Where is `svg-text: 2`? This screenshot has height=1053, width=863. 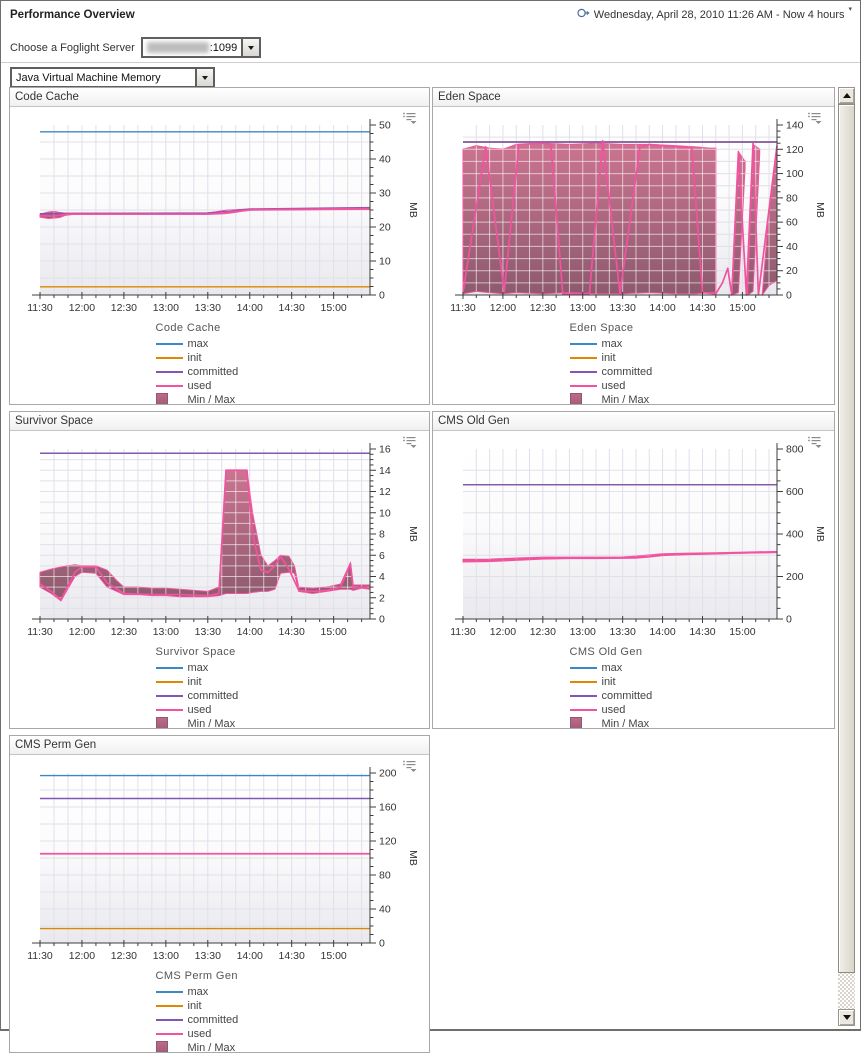
svg-text: 2 is located at coordinates (382, 598).